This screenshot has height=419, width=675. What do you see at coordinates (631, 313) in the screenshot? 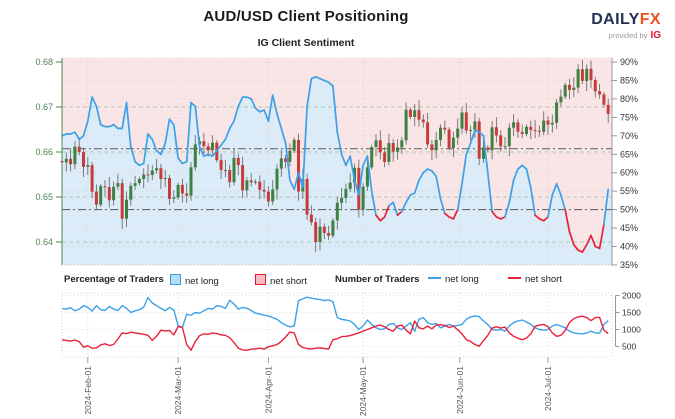
I see `svg-text: 1500` at bounding box center [631, 313].